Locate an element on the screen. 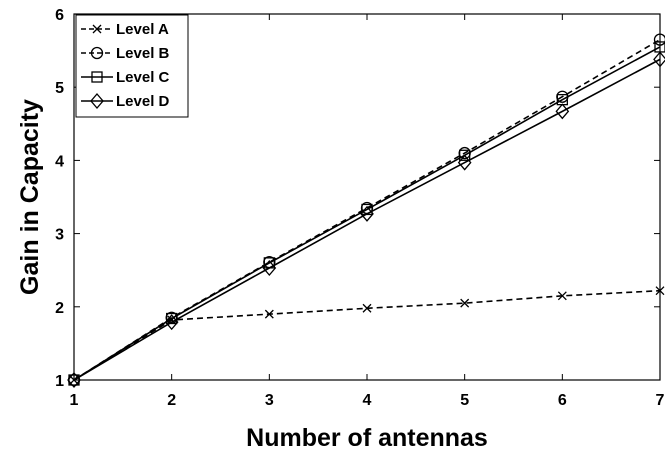 The width and height of the screenshot is (665, 455). x-tick-label: 5 is located at coordinates (464, 400).